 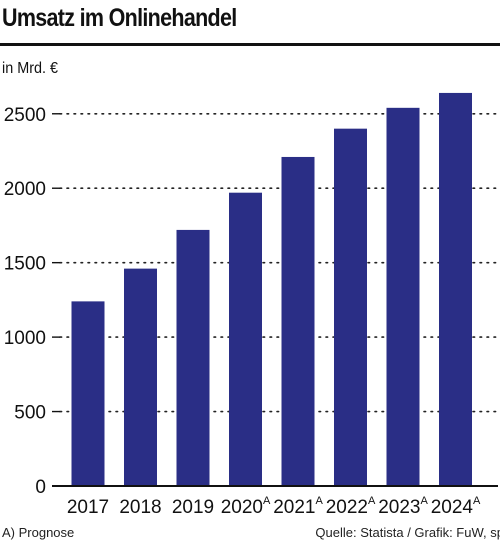 What do you see at coordinates (298, 506) in the screenshot?
I see `x-tick-label: 2021A` at bounding box center [298, 506].